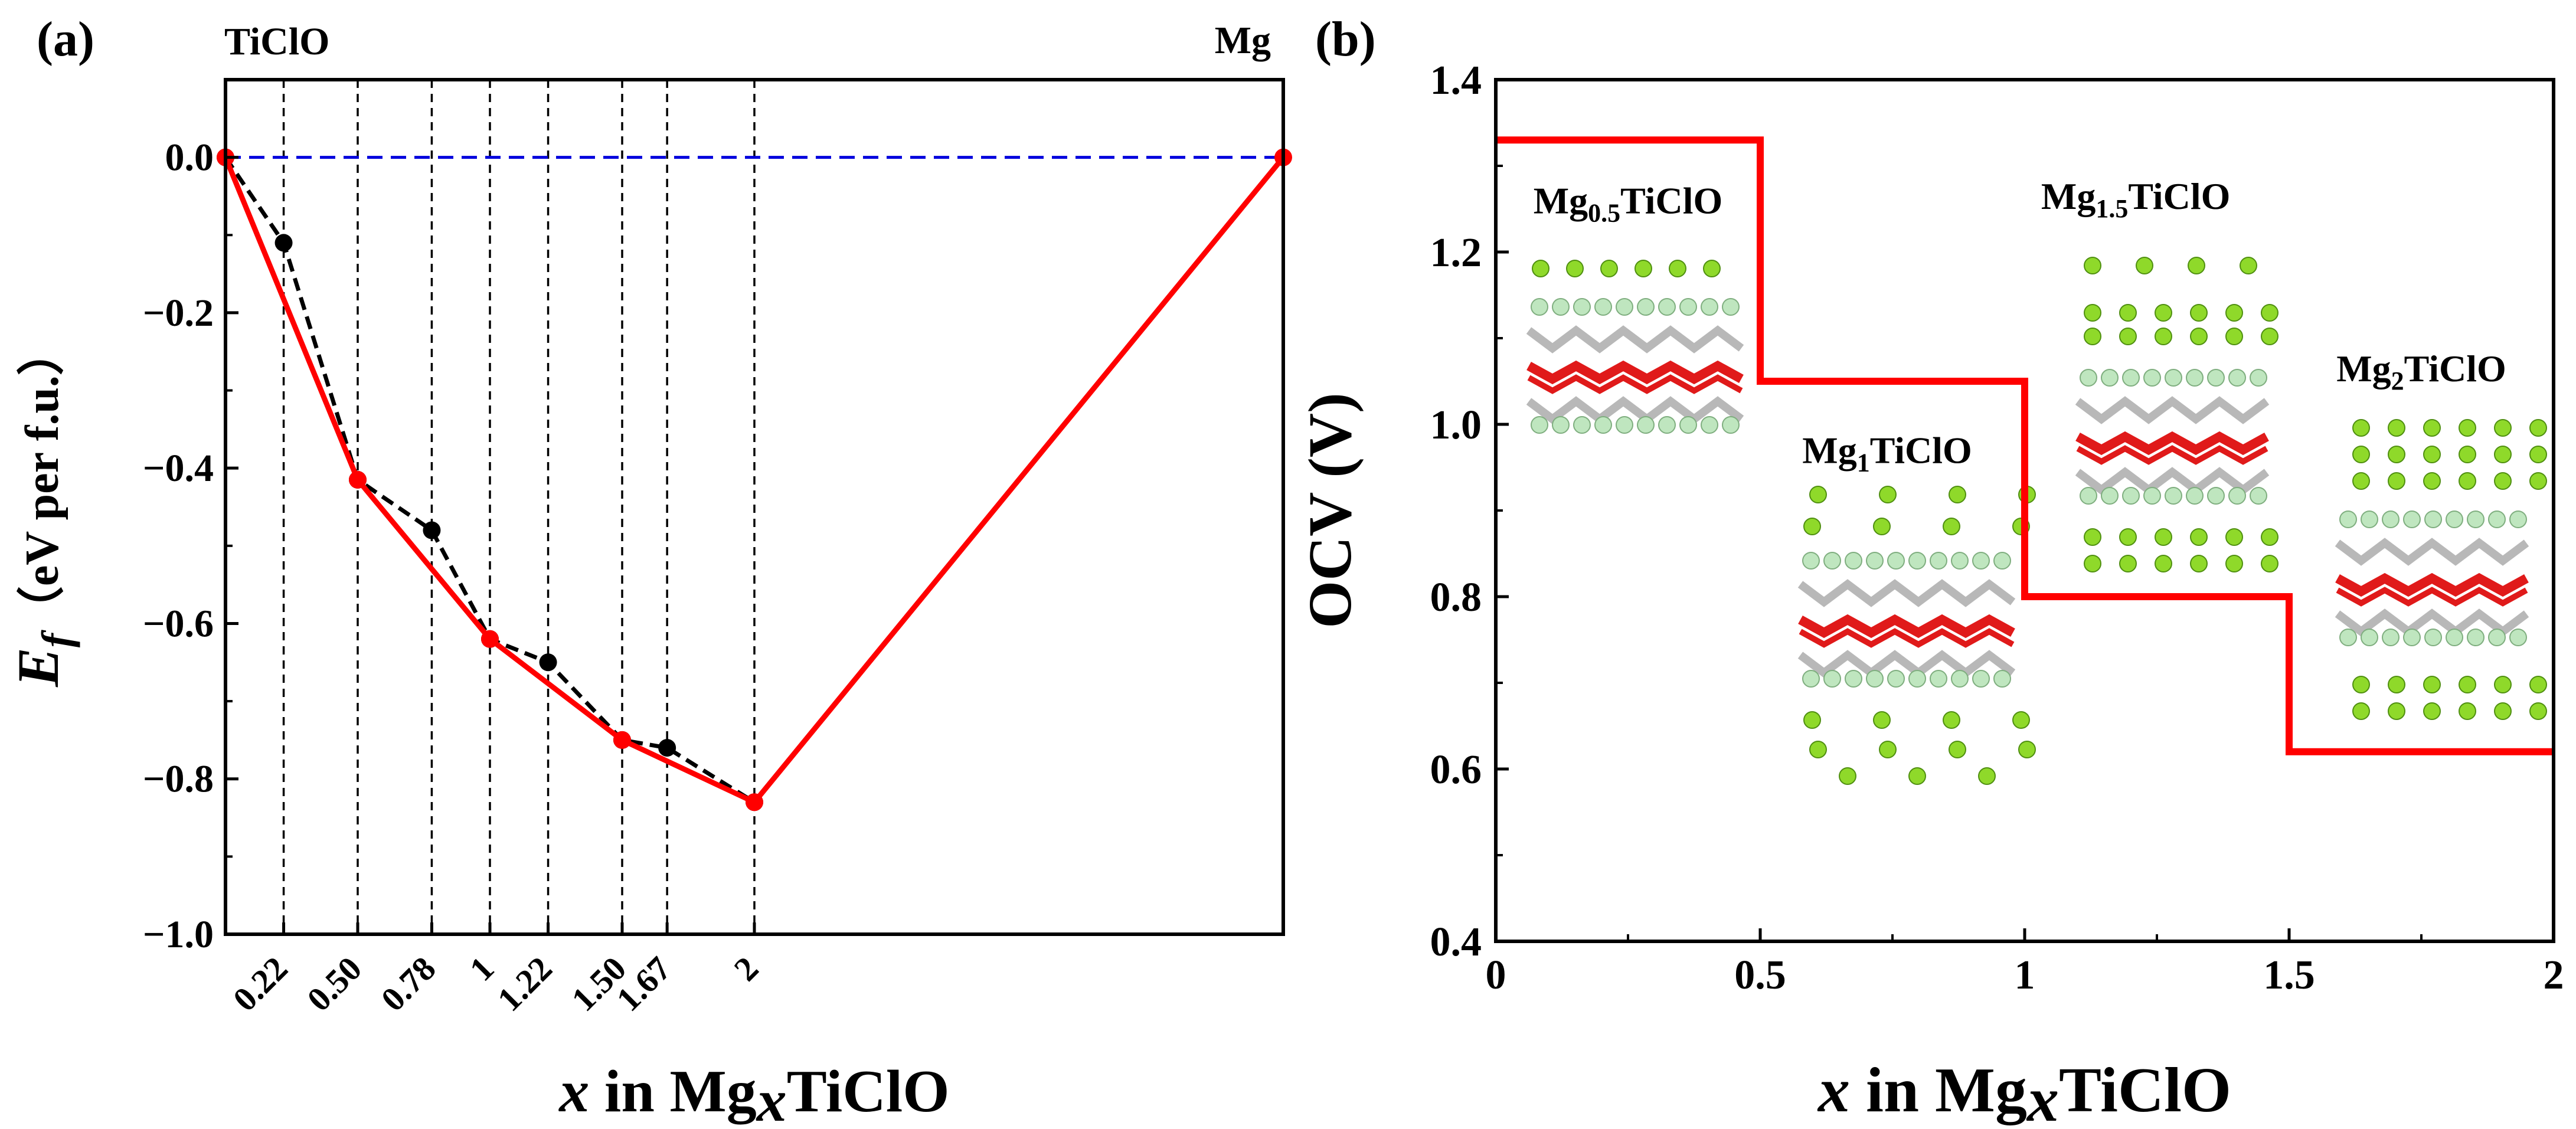 Image resolution: width=2576 pixels, height=1129 pixels. What do you see at coordinates (42, 508) in the screenshot?
I see `svg-text: Ef（eV per f.u.）` at bounding box center [42, 508].